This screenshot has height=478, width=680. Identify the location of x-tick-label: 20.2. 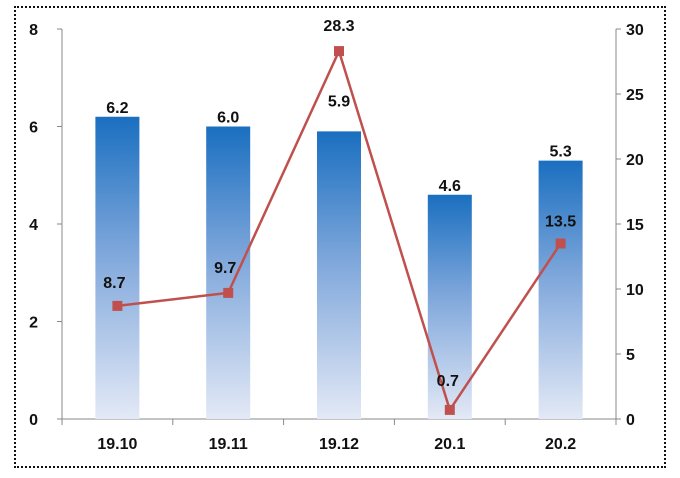
(560, 444).